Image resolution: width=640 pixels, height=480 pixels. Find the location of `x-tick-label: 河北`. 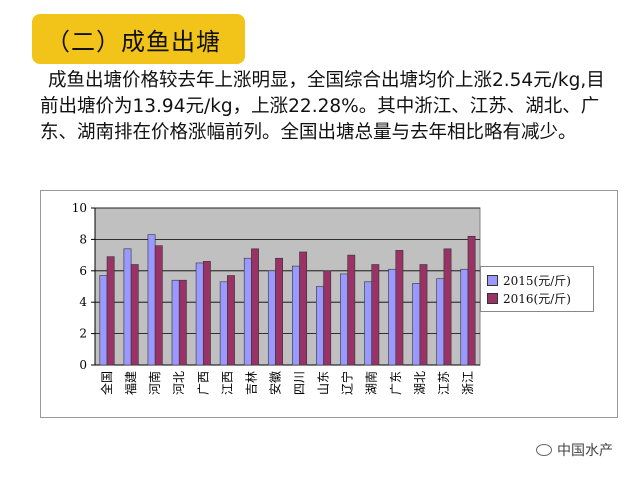

x-tick-label: 河北 is located at coordinates (179, 383).